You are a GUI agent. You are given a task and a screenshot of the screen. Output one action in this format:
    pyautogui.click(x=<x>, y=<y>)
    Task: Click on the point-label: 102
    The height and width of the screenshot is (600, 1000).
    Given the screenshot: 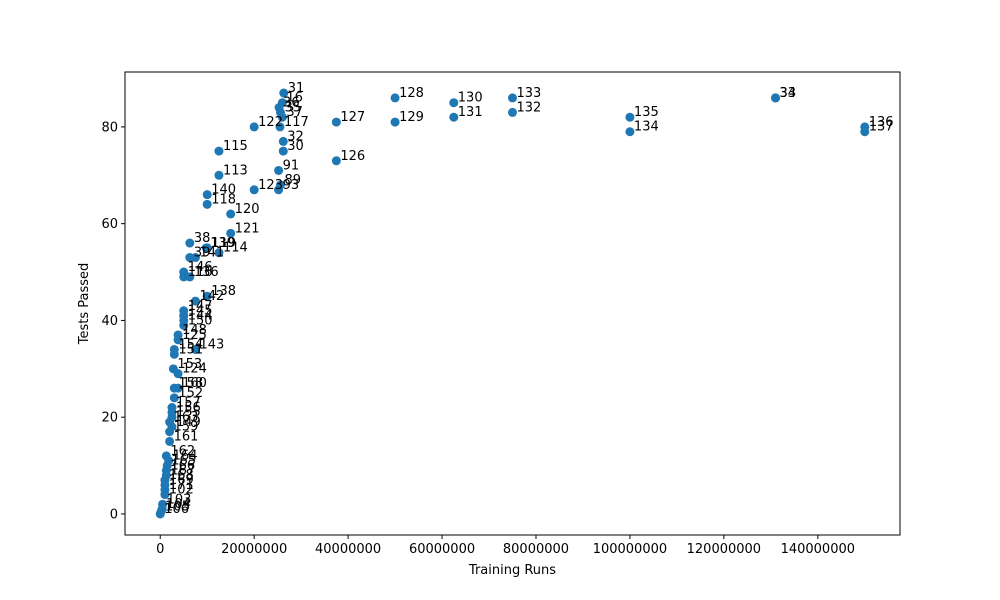 What is the action you would take?
    pyautogui.click(x=181, y=490)
    